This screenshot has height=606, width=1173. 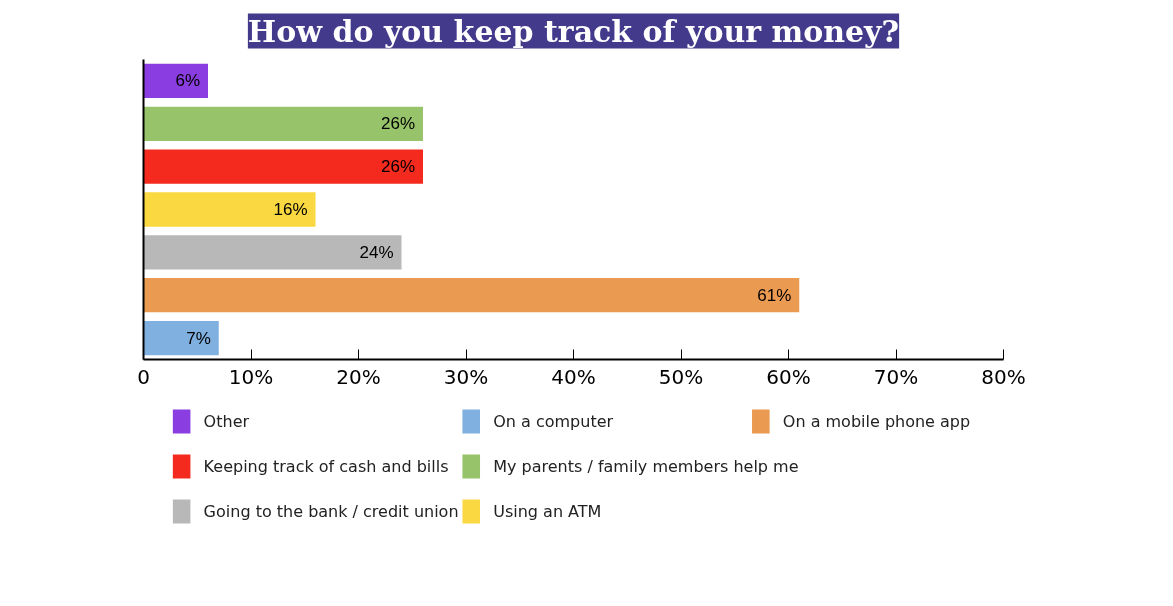 I want to click on legend-label: Other, so click(x=226, y=421).